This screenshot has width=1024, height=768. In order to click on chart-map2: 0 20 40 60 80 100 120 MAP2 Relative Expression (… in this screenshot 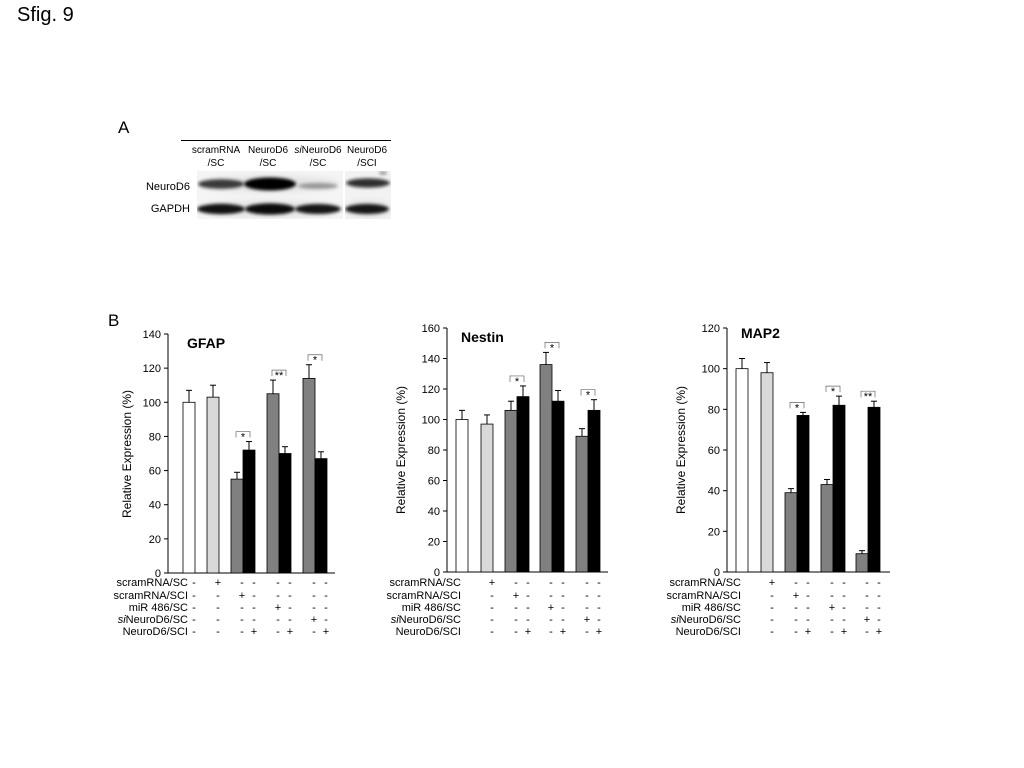, I will do `click(778, 480)`.